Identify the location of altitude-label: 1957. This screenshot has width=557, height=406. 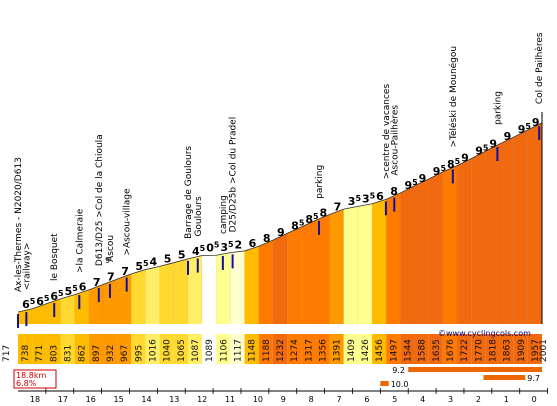
(536, 350).